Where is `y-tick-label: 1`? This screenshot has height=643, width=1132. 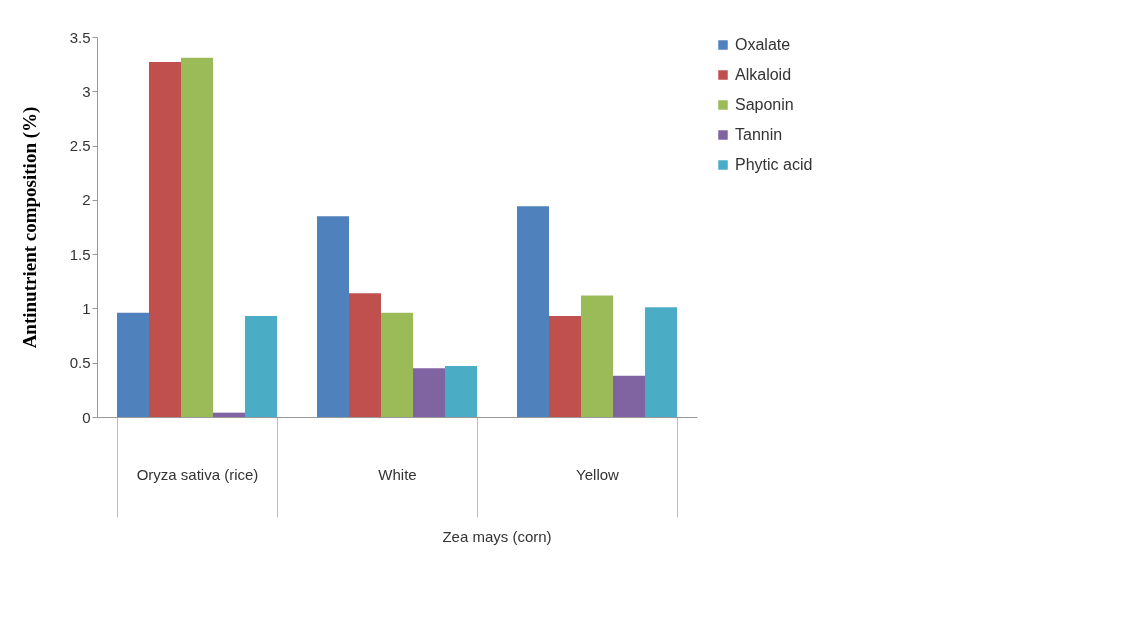 y-tick-label: 1 is located at coordinates (86, 308).